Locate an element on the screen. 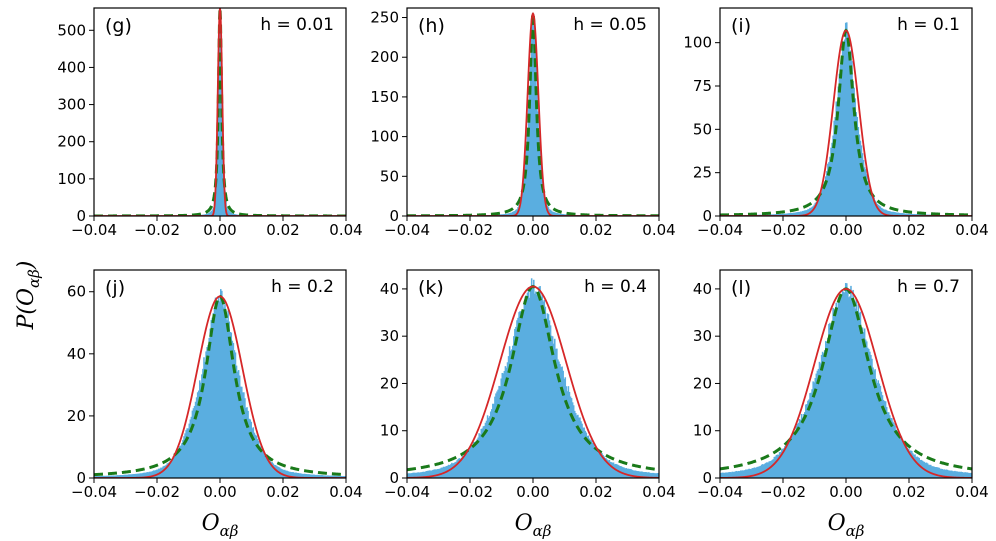  x-tick-label: 0.02 is located at coordinates (595, 230).